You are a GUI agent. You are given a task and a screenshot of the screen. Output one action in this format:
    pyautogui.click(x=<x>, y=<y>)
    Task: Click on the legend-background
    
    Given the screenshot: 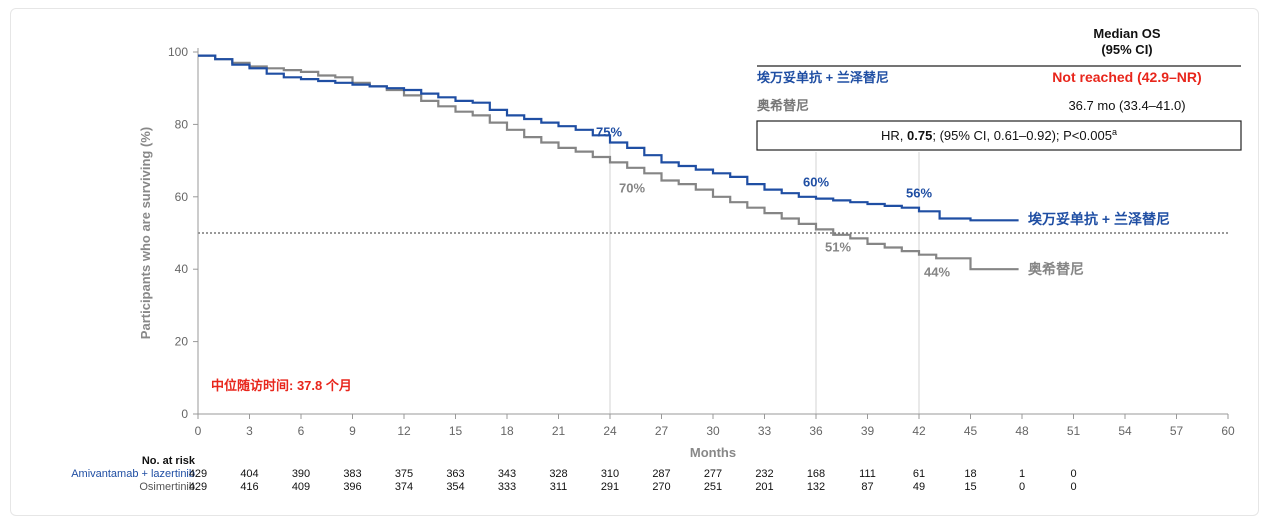 What is the action you would take?
    pyautogui.click(x=999, y=86)
    